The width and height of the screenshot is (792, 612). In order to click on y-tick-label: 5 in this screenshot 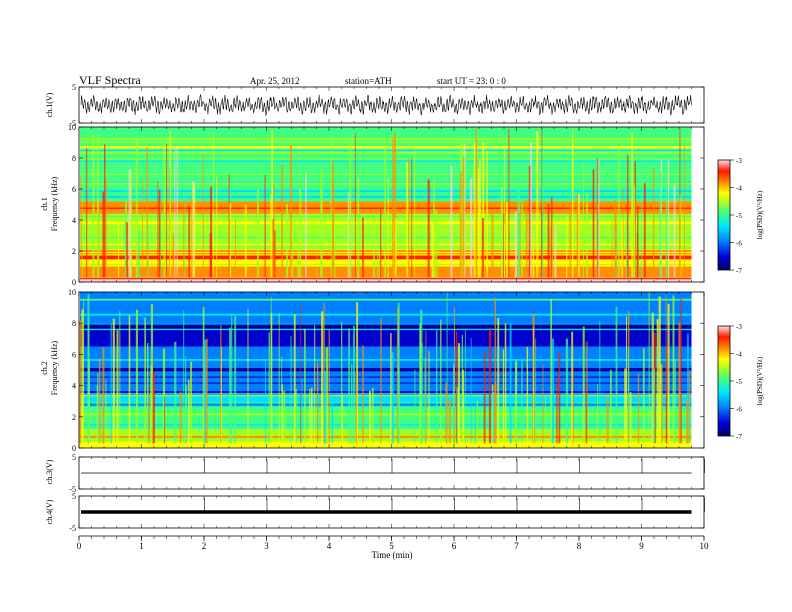, I will do `click(74, 457)`.